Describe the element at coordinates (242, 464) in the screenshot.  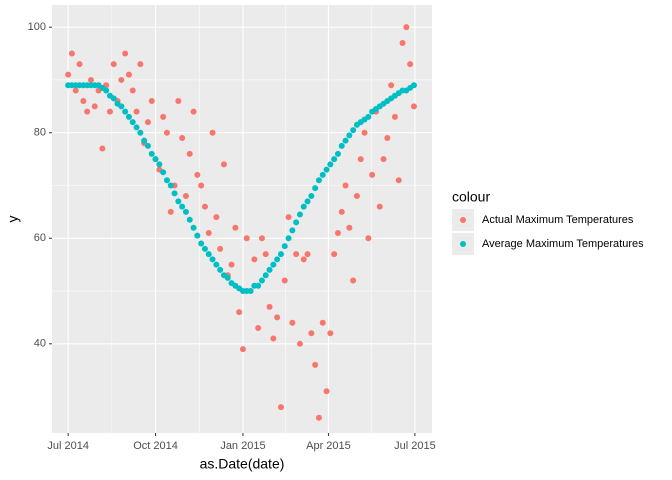
I see `x-axis-title: as.Date(date)` at that location.